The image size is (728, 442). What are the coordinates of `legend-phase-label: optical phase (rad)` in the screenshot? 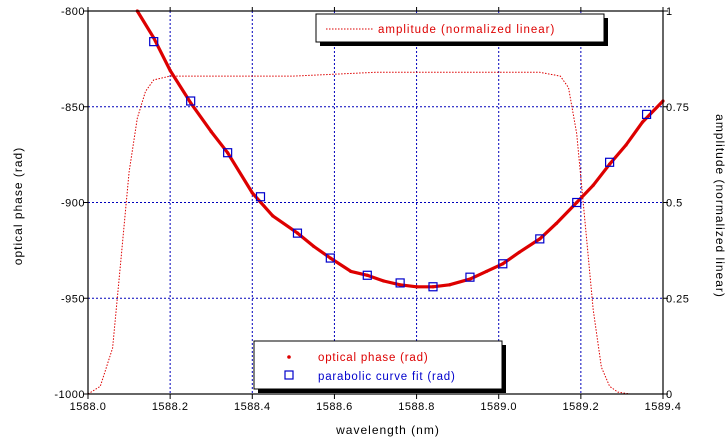 It's located at (373, 358).